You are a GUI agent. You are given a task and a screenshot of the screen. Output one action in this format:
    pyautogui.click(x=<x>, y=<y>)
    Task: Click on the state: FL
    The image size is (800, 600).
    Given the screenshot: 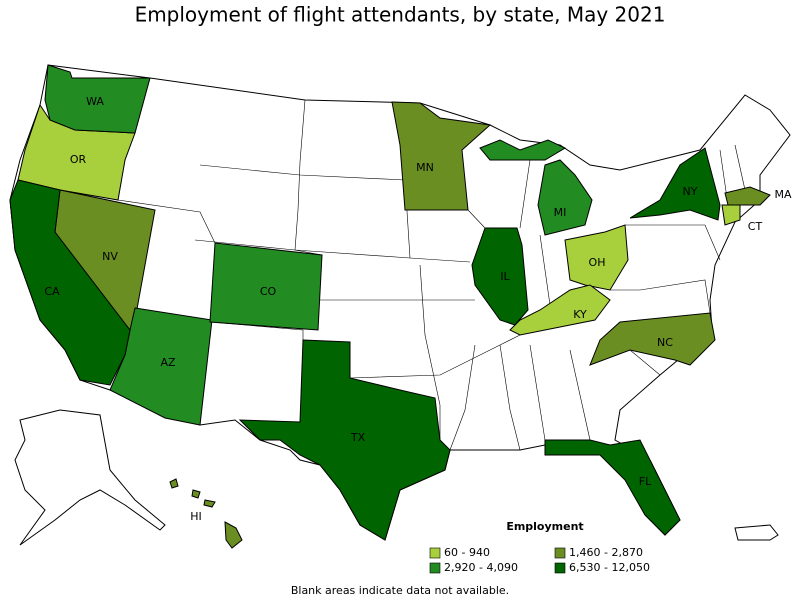 What is the action you would take?
    pyautogui.click(x=612, y=487)
    